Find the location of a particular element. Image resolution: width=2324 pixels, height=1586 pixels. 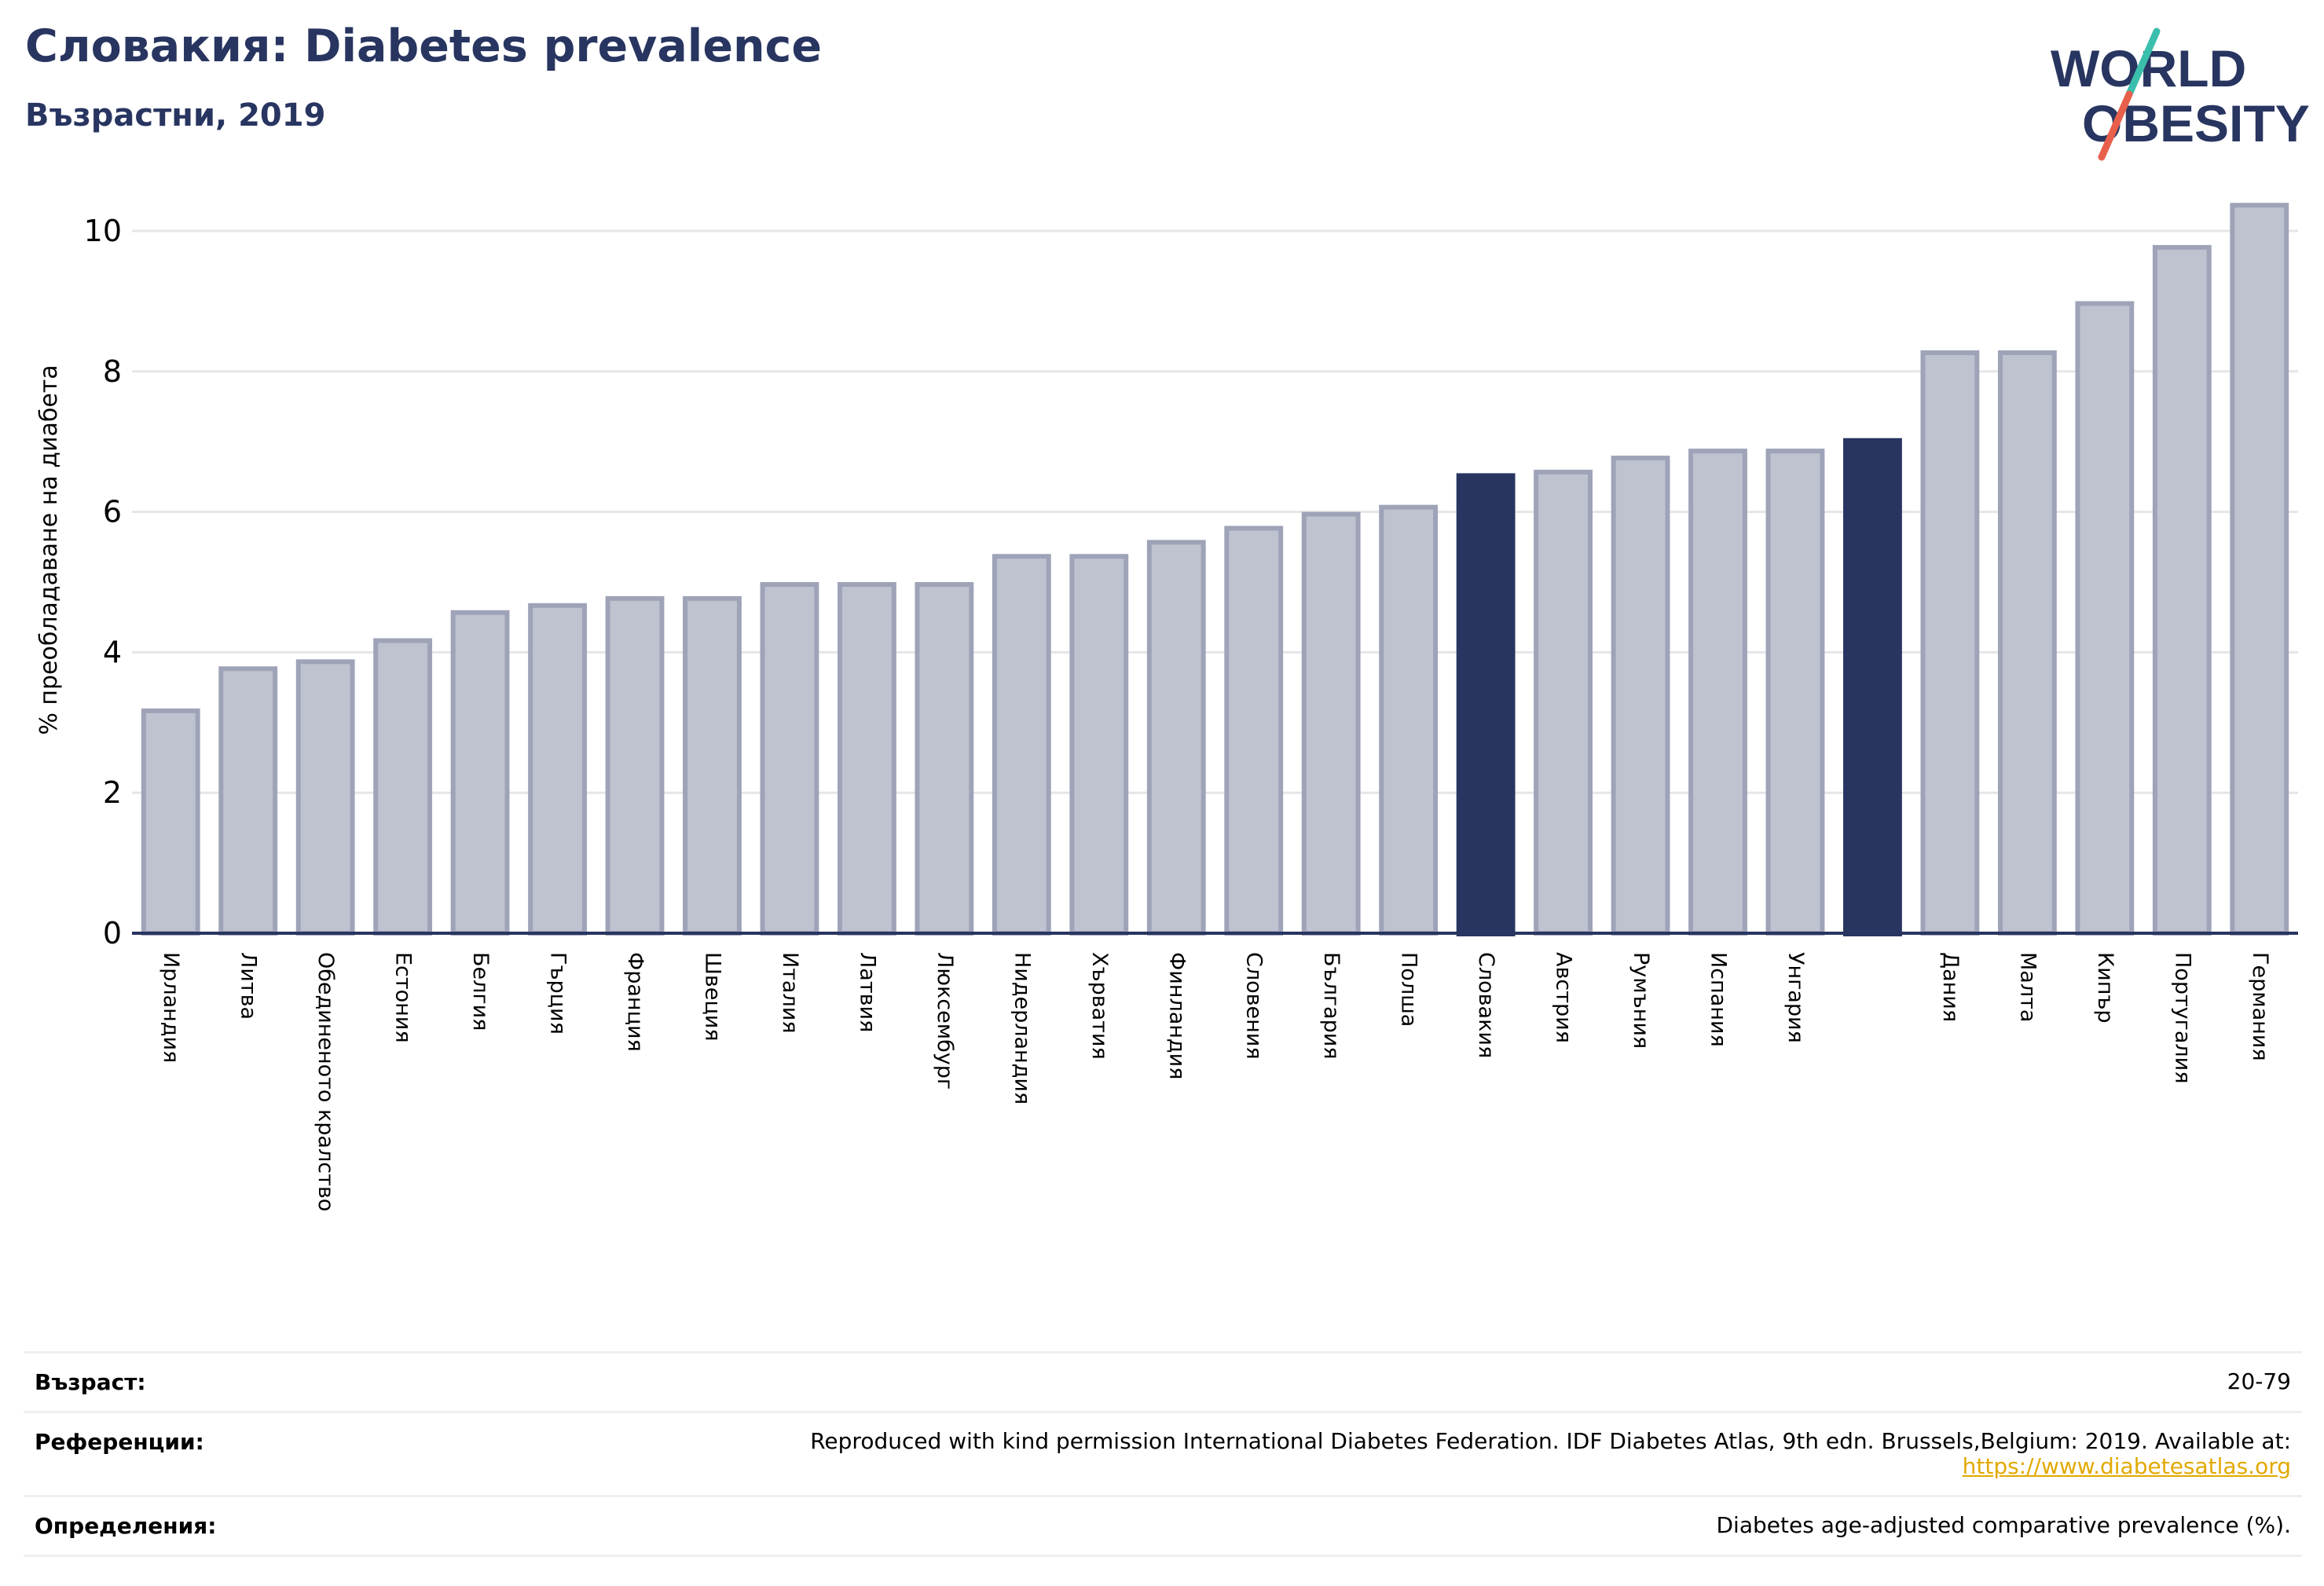

x-tick-label: Люксембург is located at coordinates (945, 1021).